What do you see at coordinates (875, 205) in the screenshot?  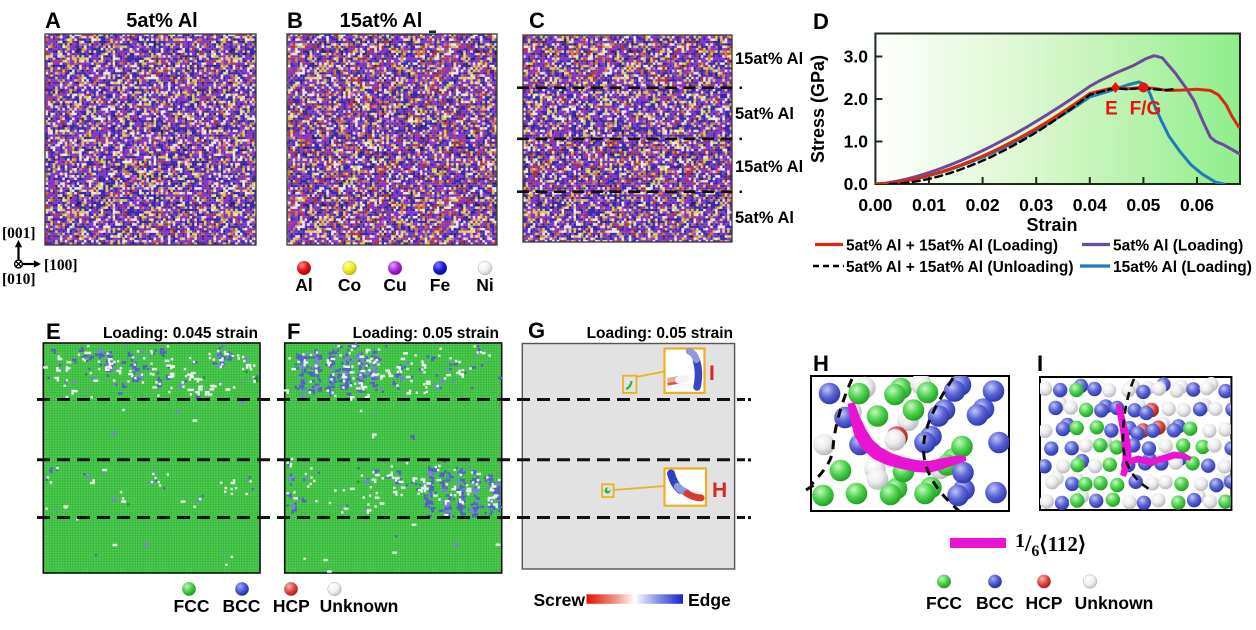 I see `svg-text: 0.00` at bounding box center [875, 205].